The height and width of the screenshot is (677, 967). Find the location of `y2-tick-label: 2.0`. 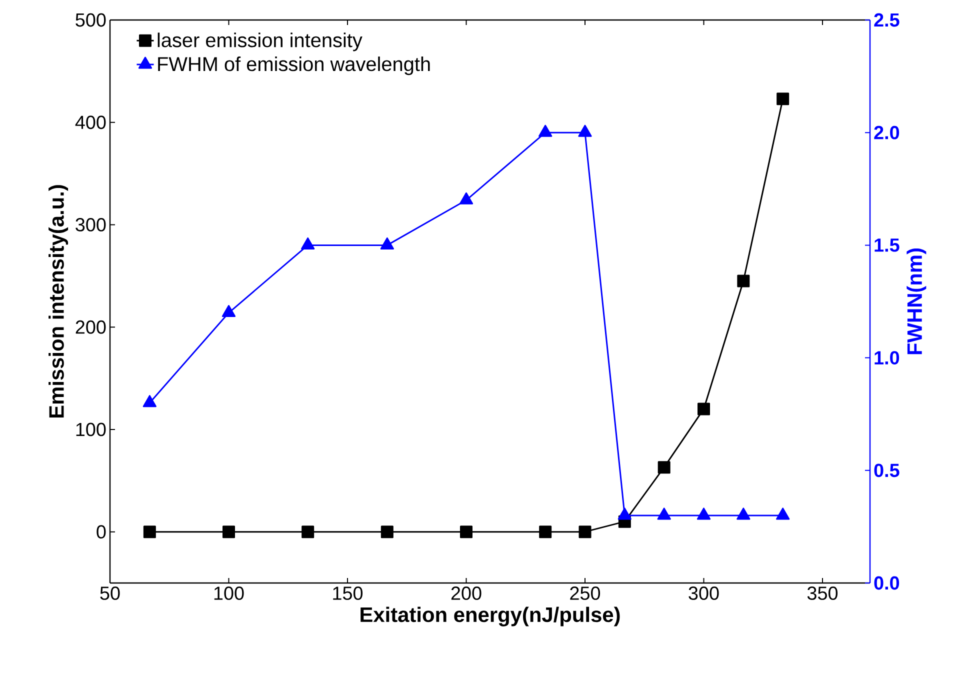

y2-tick-label: 2.0 is located at coordinates (887, 133).